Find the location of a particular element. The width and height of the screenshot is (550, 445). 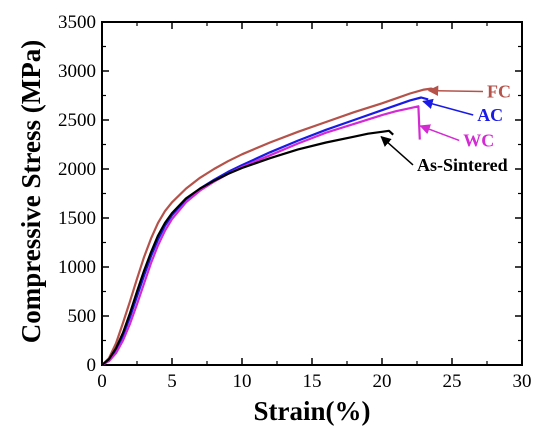

label-wc: WC is located at coordinates (478, 140).